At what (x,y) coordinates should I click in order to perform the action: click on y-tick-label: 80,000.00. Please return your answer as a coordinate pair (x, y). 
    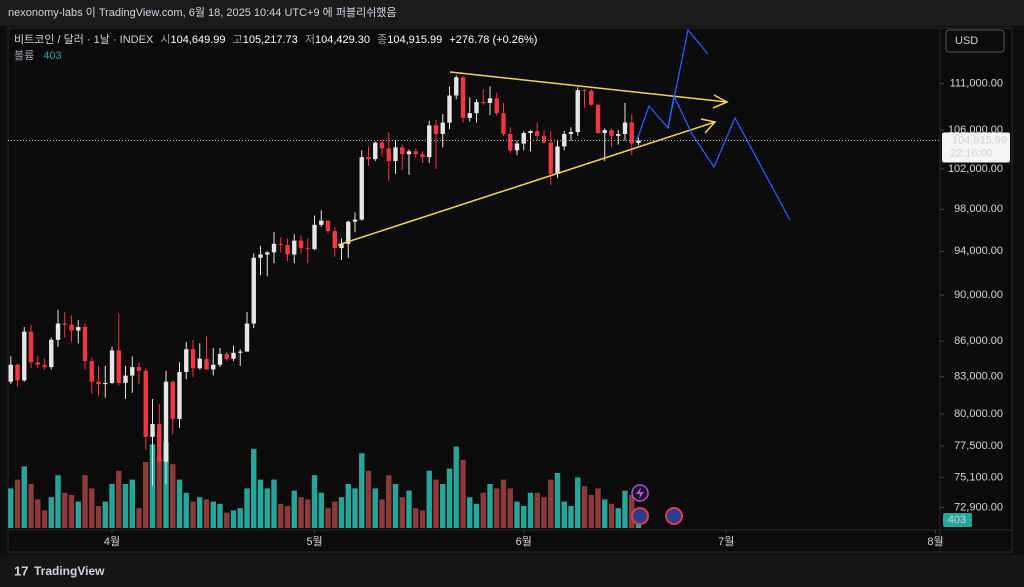
    Looking at the image, I should click on (978, 414).